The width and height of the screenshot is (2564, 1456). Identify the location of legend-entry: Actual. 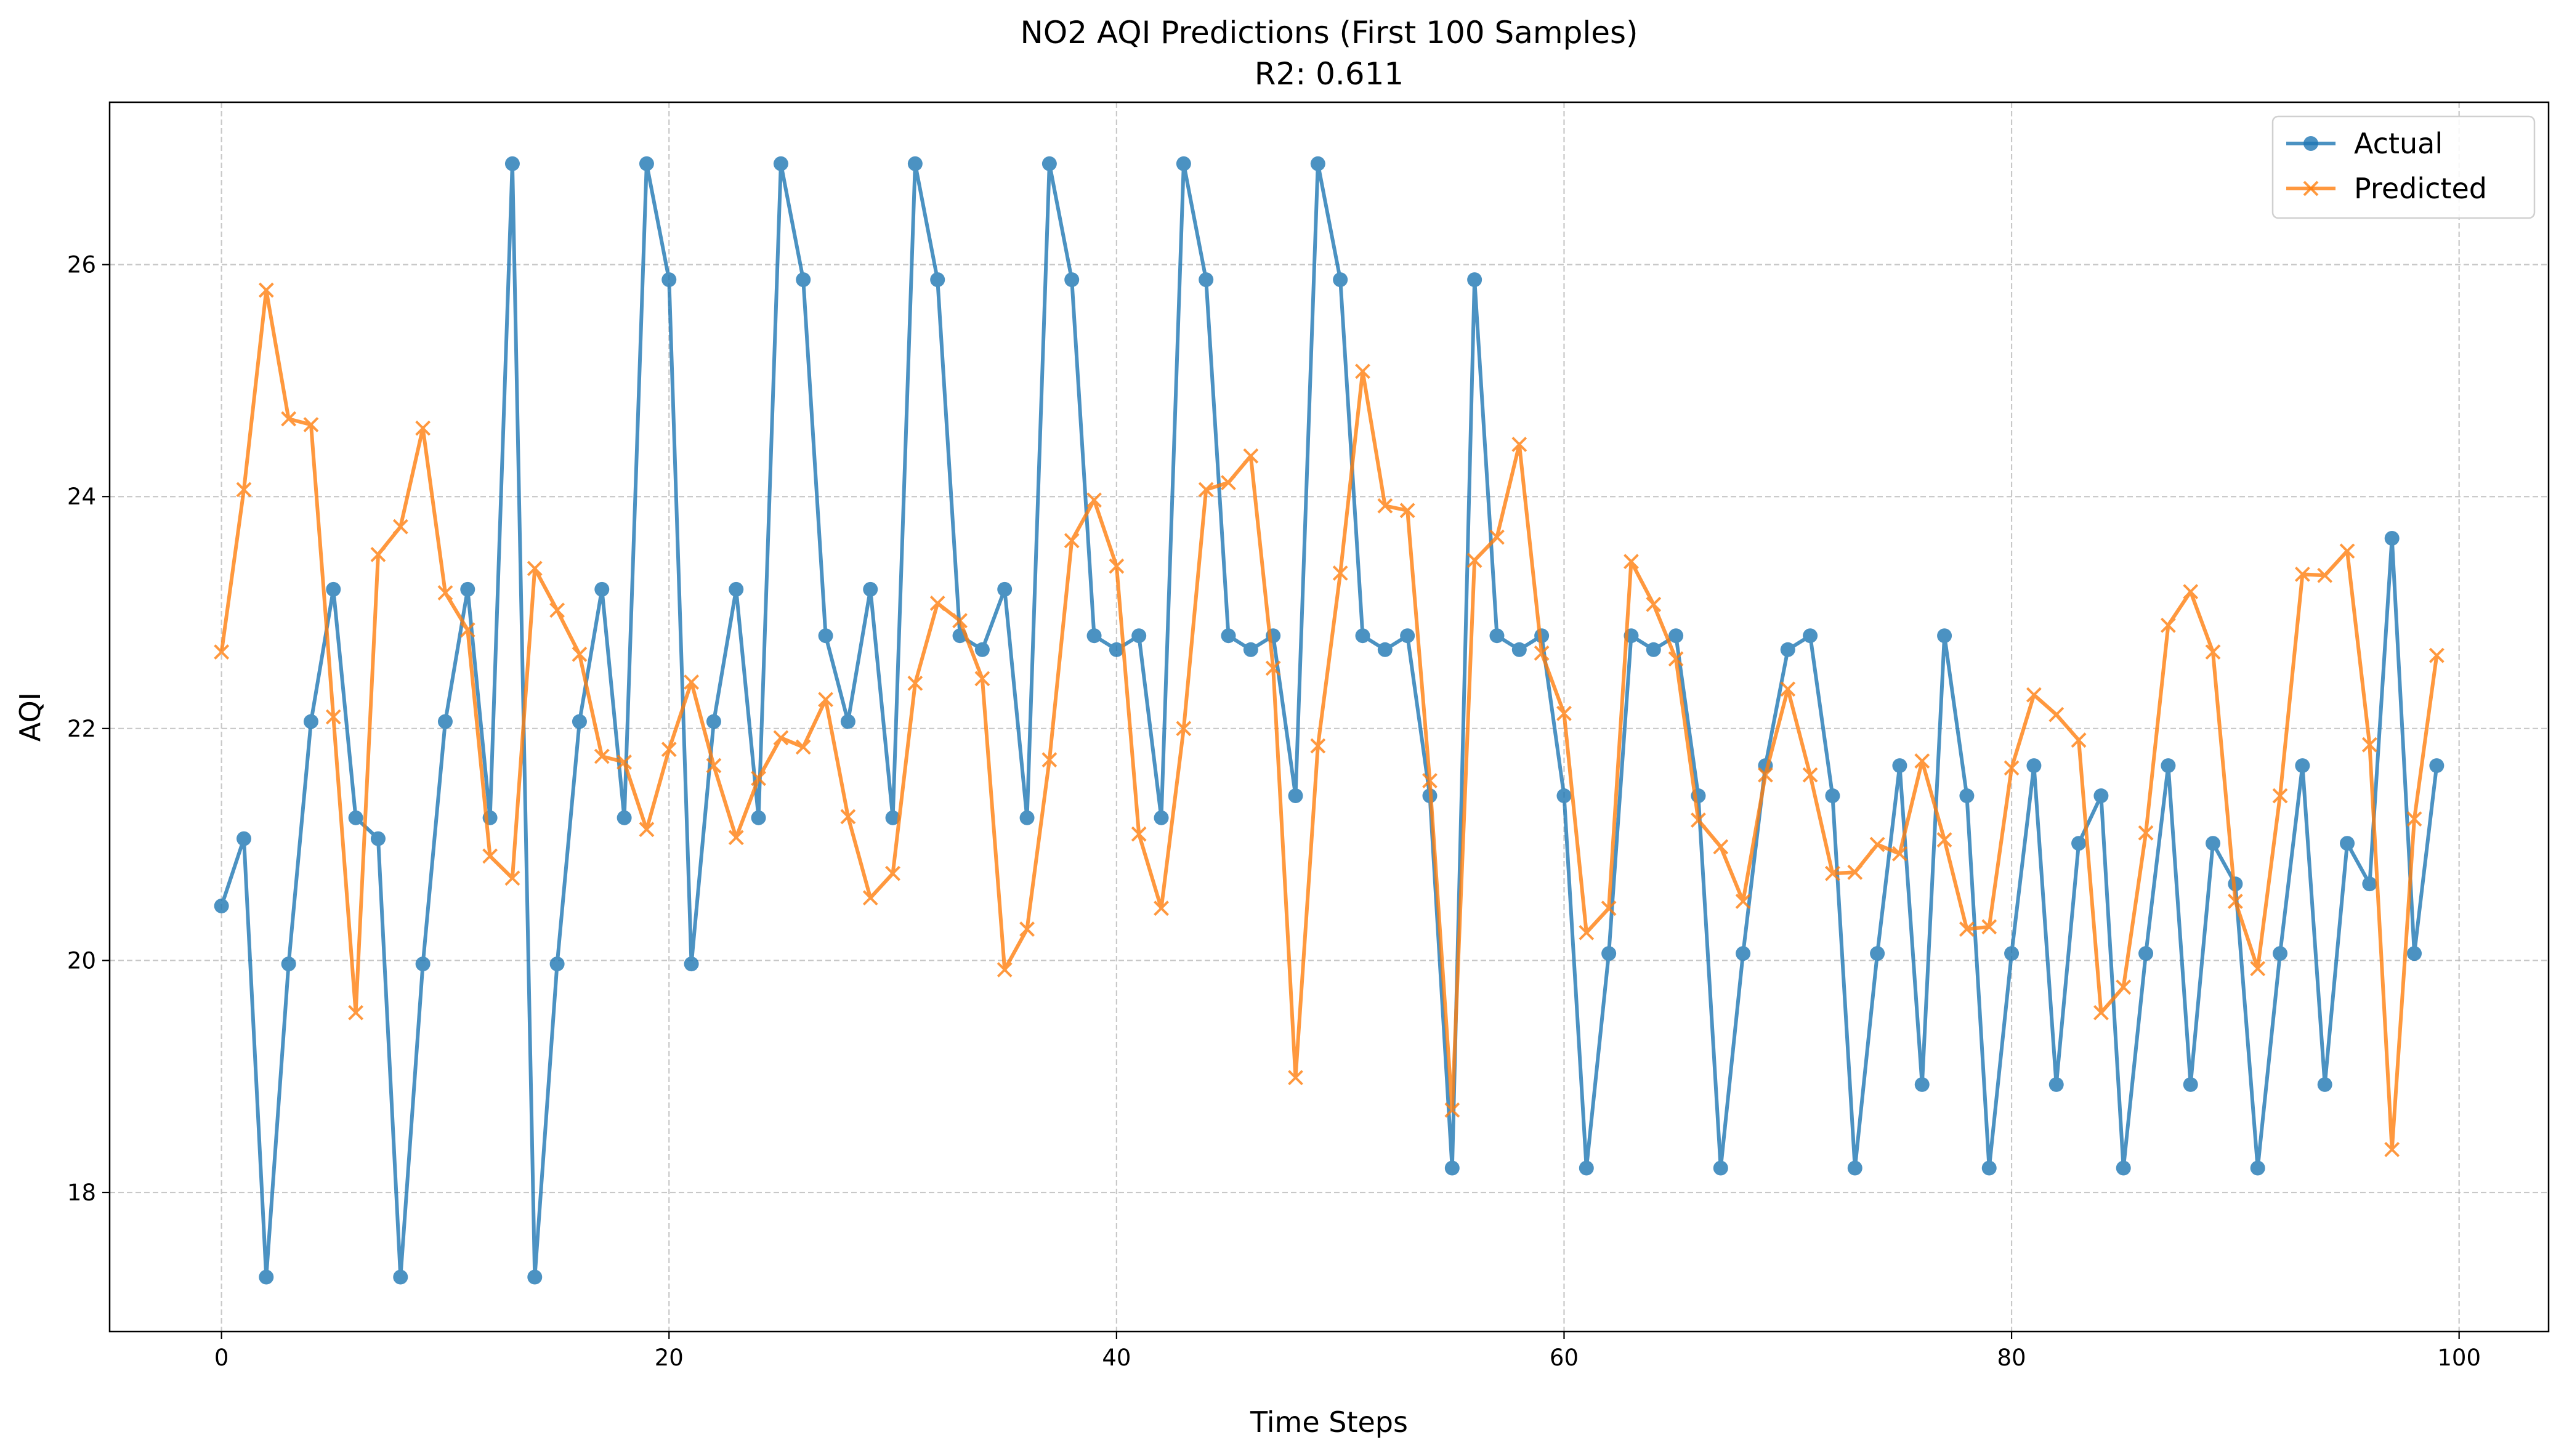
(2364, 143).